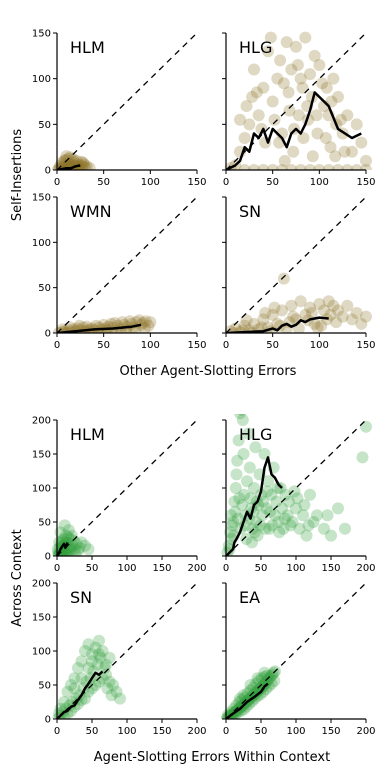 This screenshot has width=392, height=766. I want to click on x-tick-label: 100, so click(295, 731).